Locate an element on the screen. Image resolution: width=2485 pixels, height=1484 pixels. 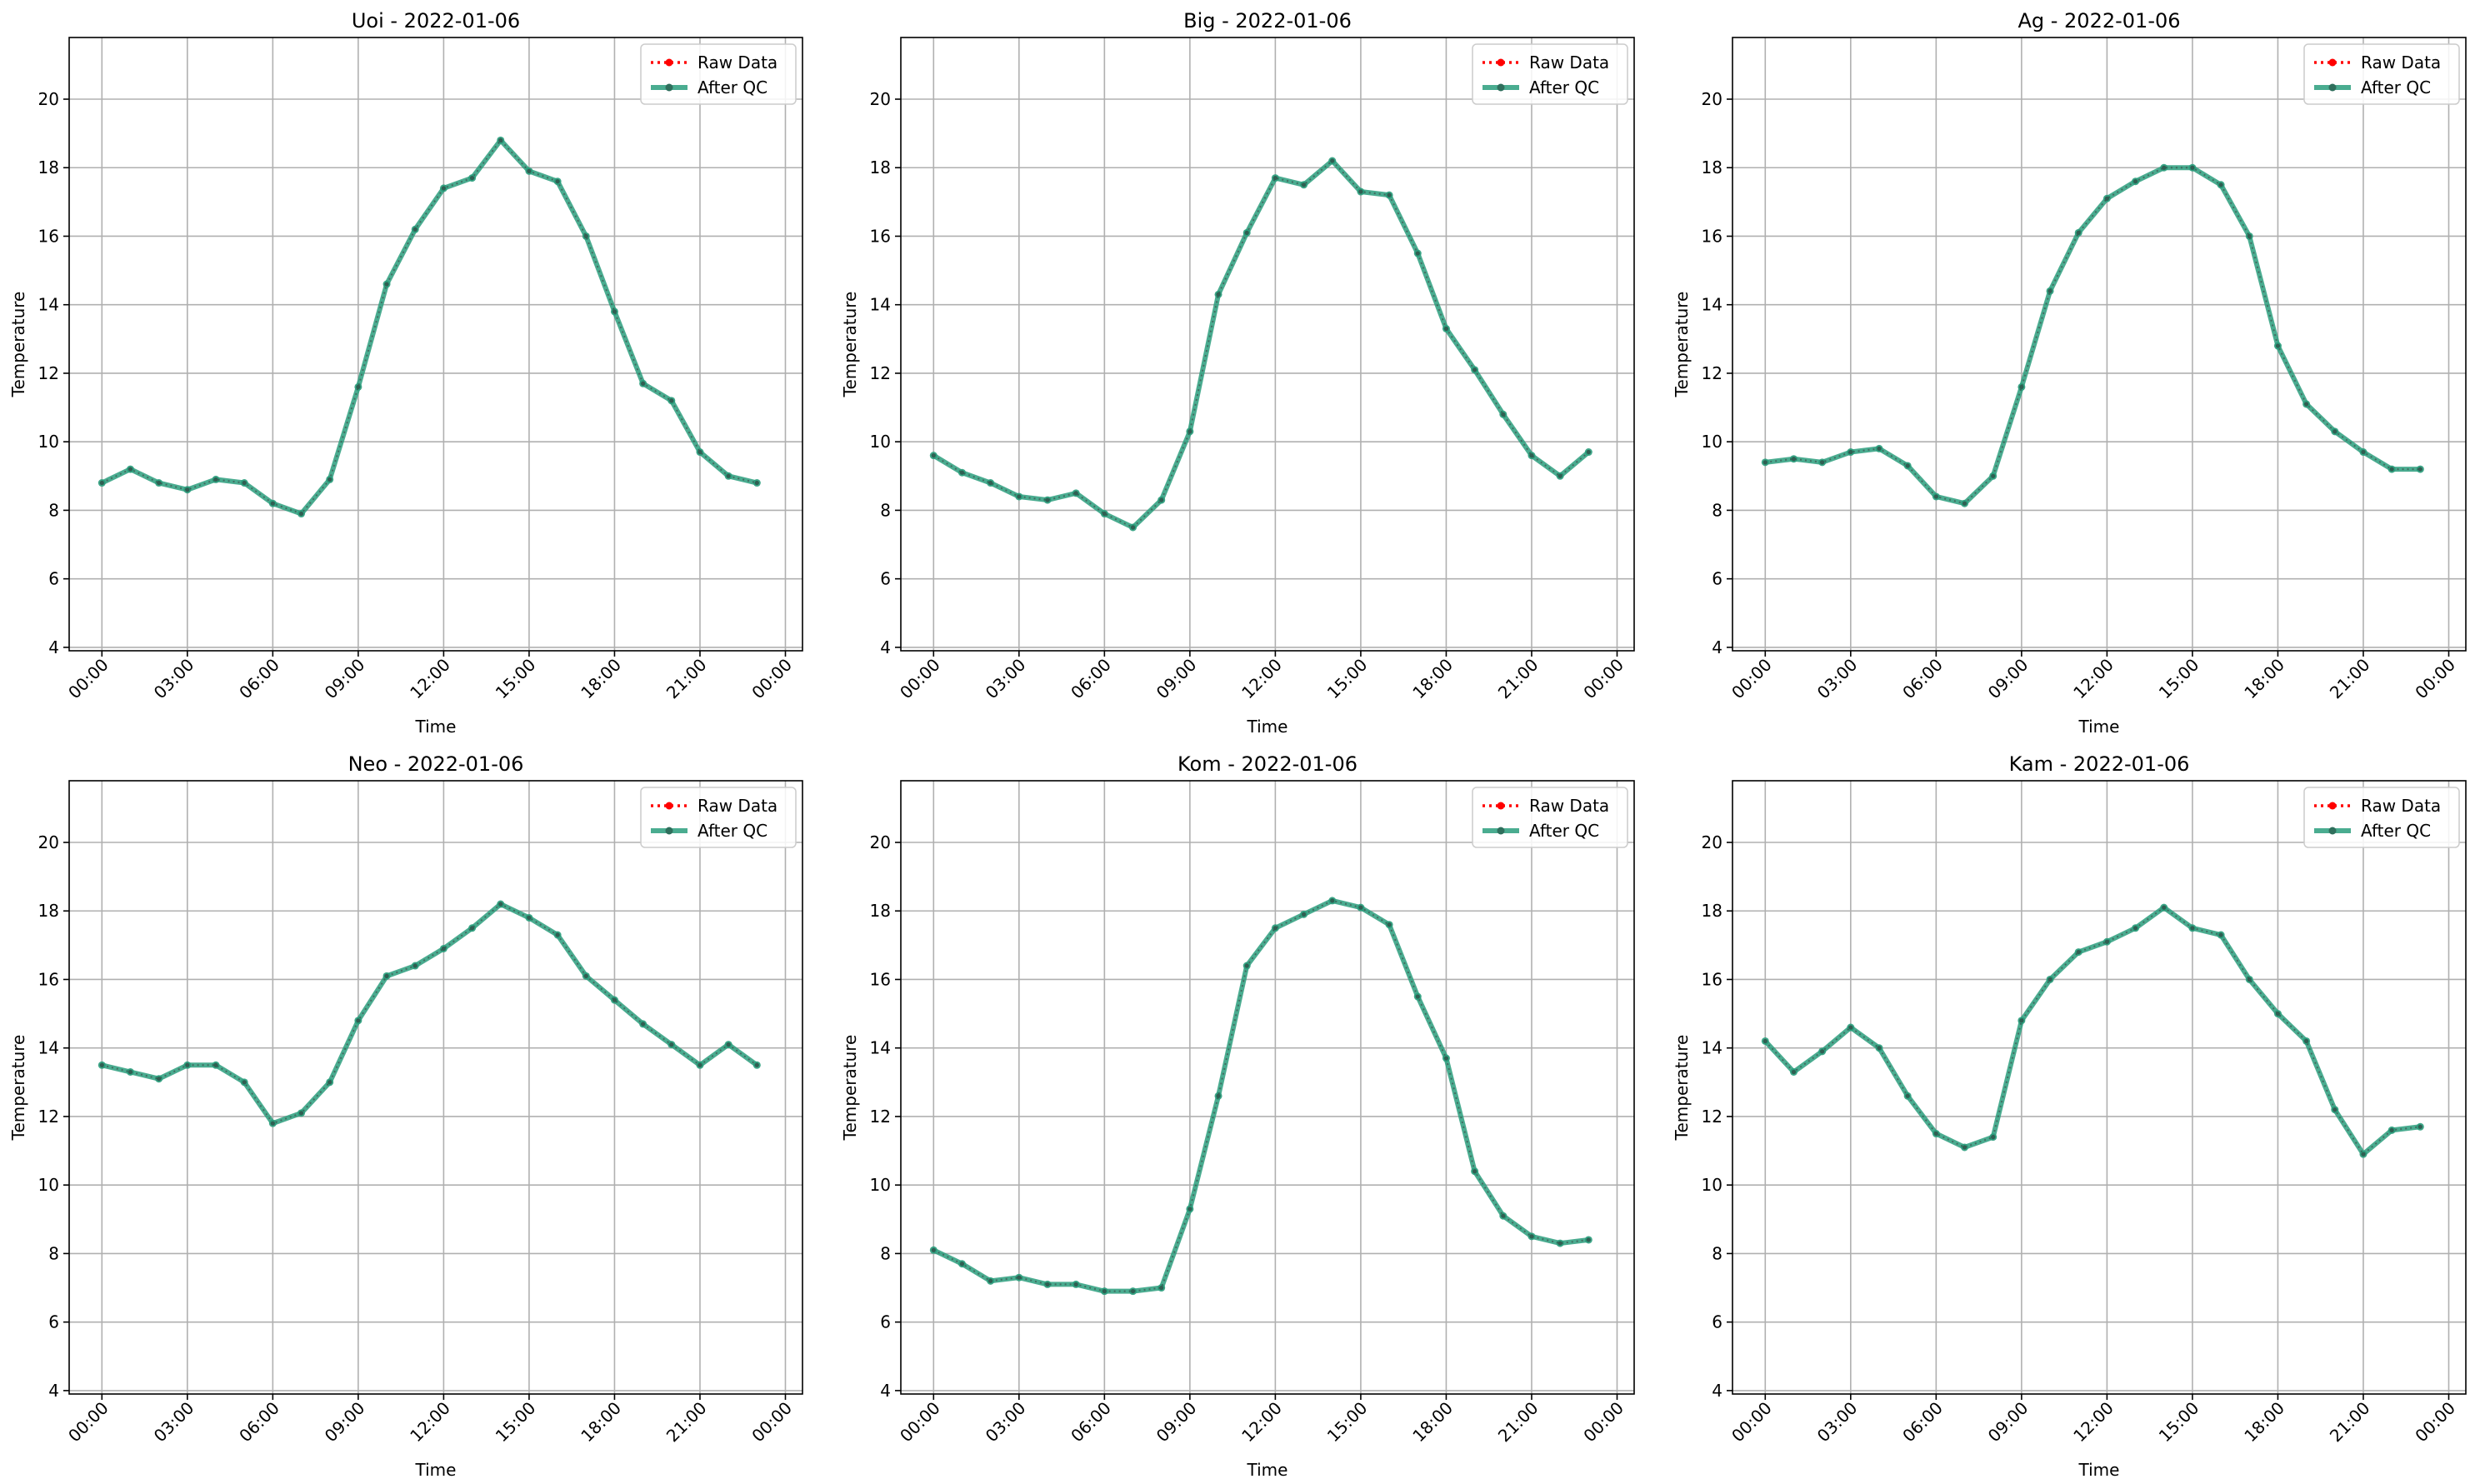
y-tick-label: 12 is located at coordinates (48, 373).